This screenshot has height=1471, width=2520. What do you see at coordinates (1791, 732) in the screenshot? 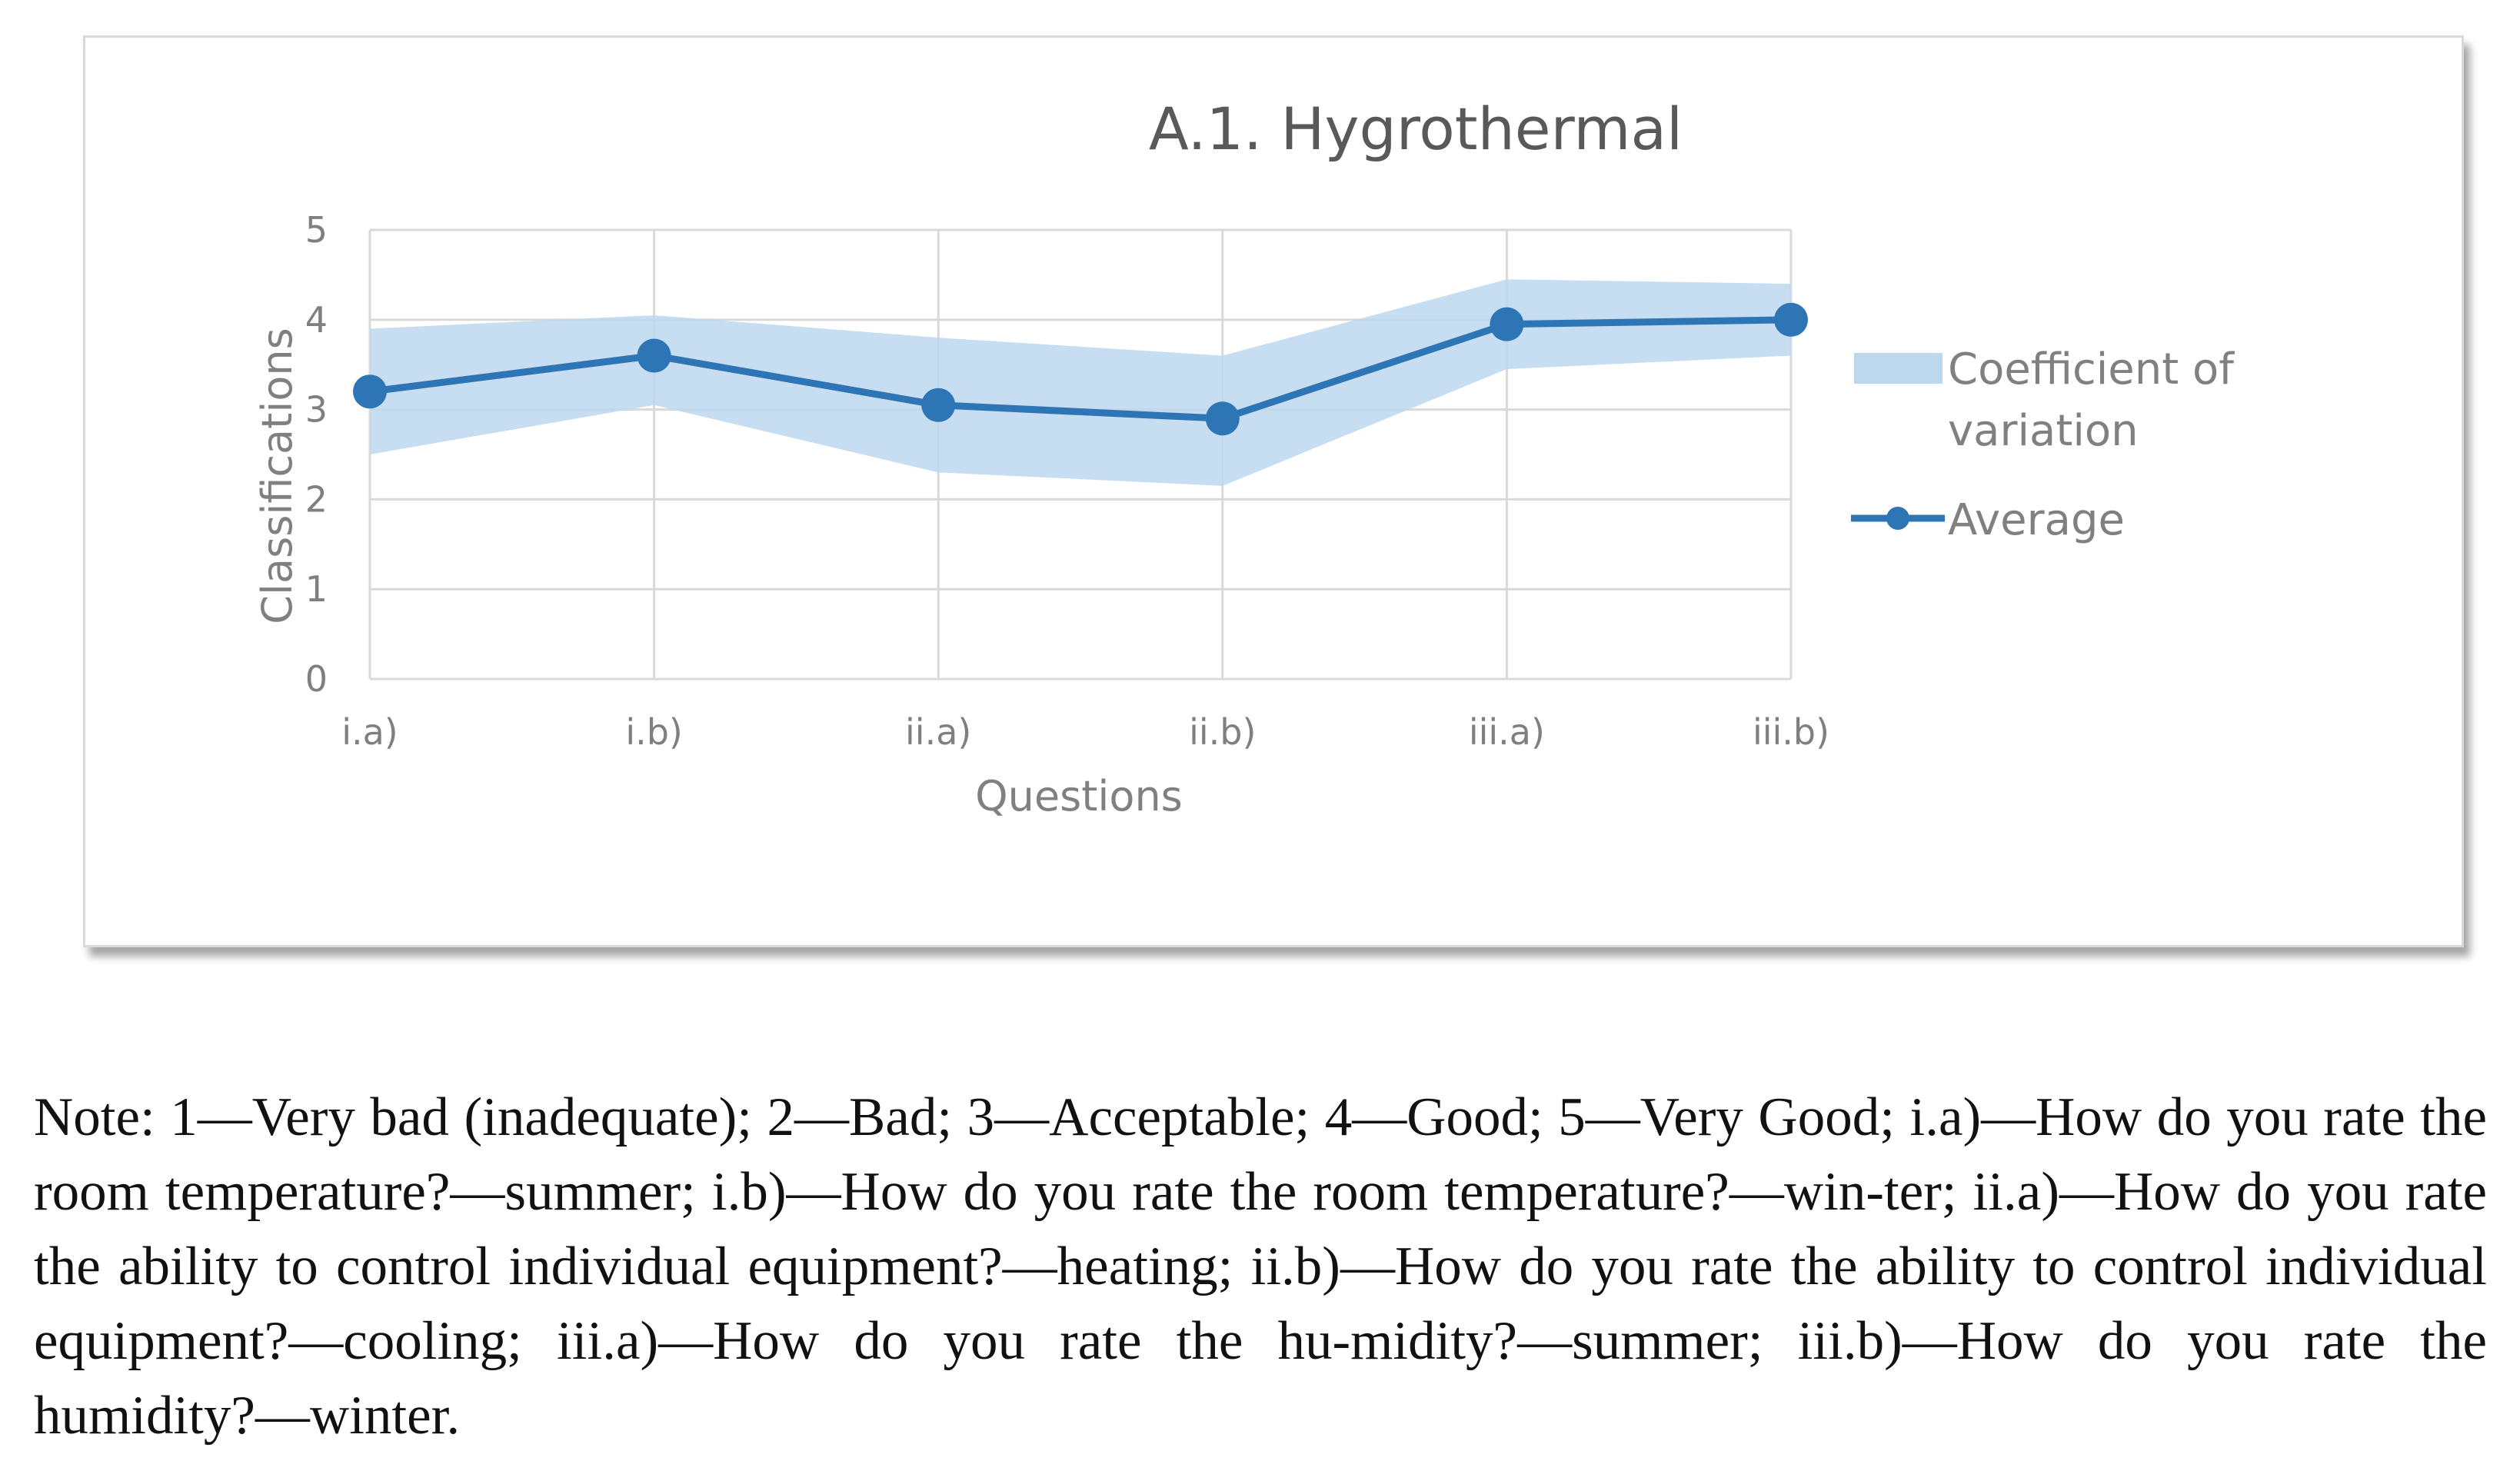
I see `x-tick-label-5: iii.b)` at bounding box center [1791, 732].